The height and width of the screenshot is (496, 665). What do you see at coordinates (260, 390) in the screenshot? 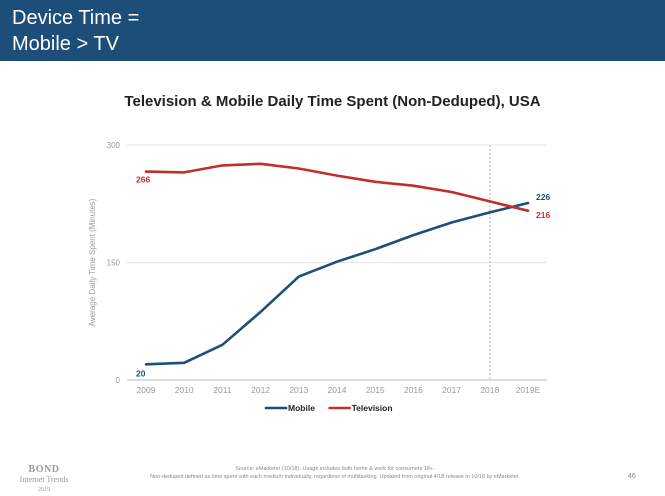
I see `x-tick-label: 2012` at bounding box center [260, 390].